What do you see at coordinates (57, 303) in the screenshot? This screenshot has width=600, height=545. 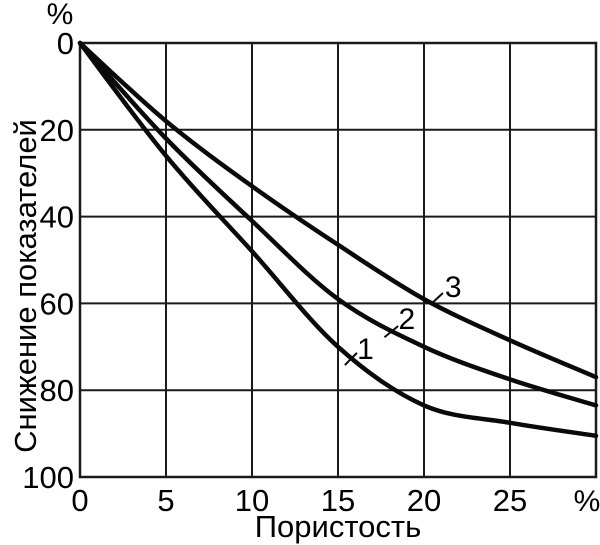 I see `y-tick-label-60: 60` at bounding box center [57, 303].